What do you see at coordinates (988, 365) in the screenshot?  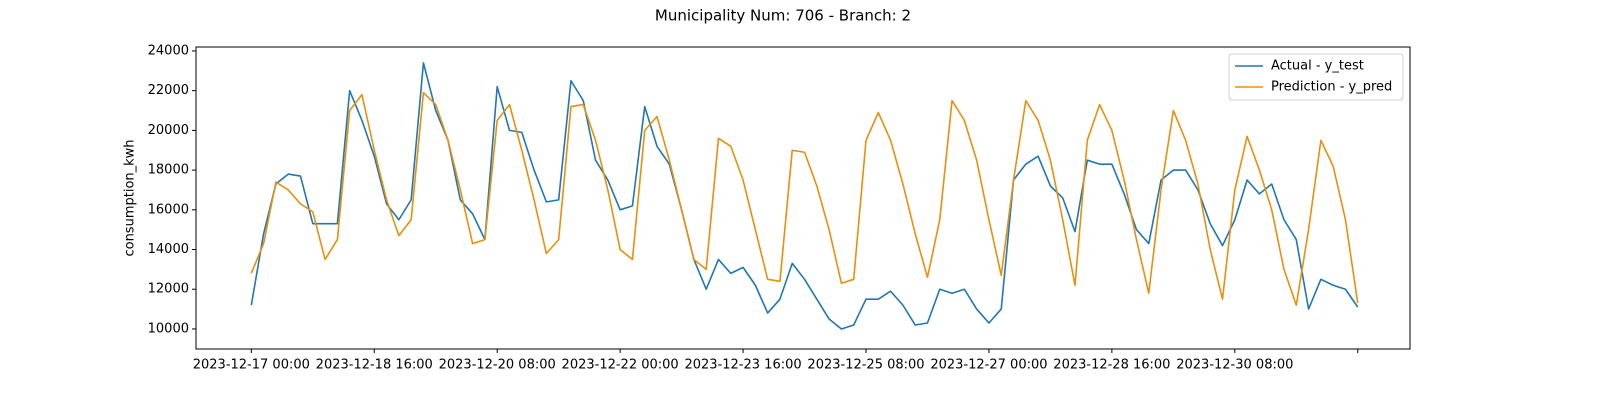 I see `x-tick-label: 2023-12-27 00:00` at bounding box center [988, 365].